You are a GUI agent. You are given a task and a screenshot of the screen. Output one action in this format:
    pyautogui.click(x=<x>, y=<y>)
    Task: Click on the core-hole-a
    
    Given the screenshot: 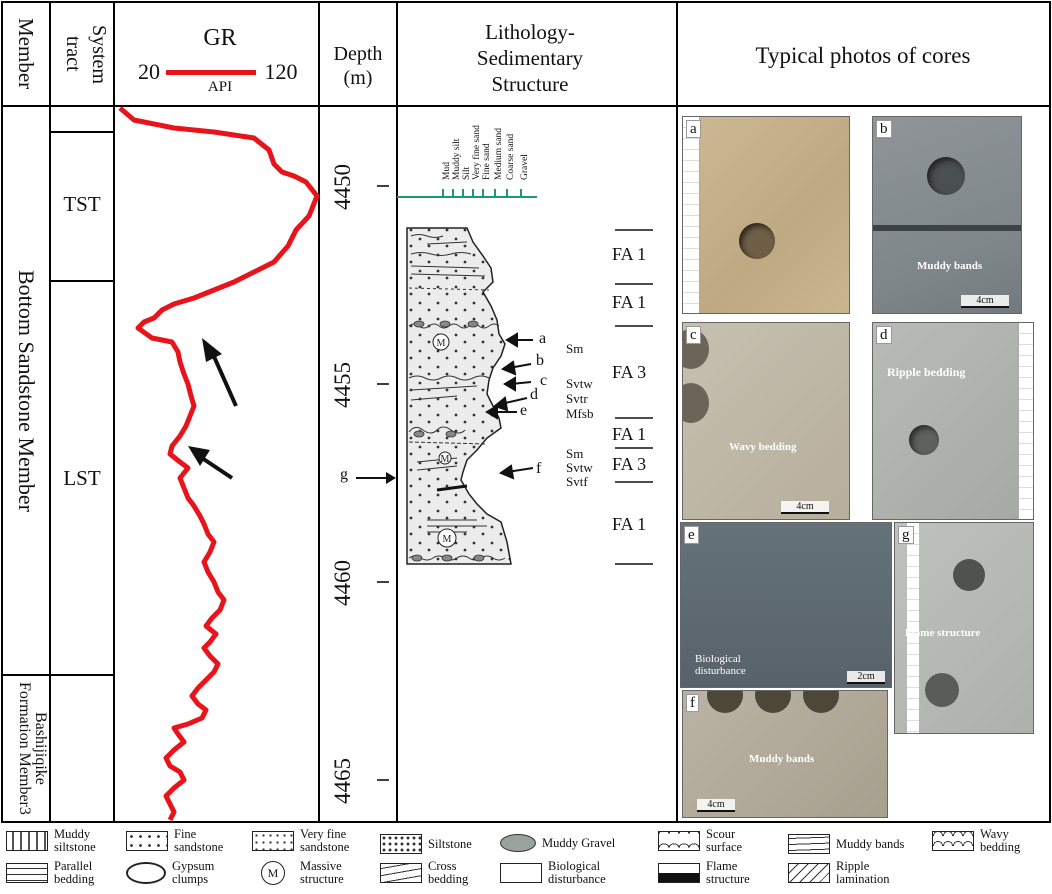 What is the action you would take?
    pyautogui.click(x=757, y=241)
    